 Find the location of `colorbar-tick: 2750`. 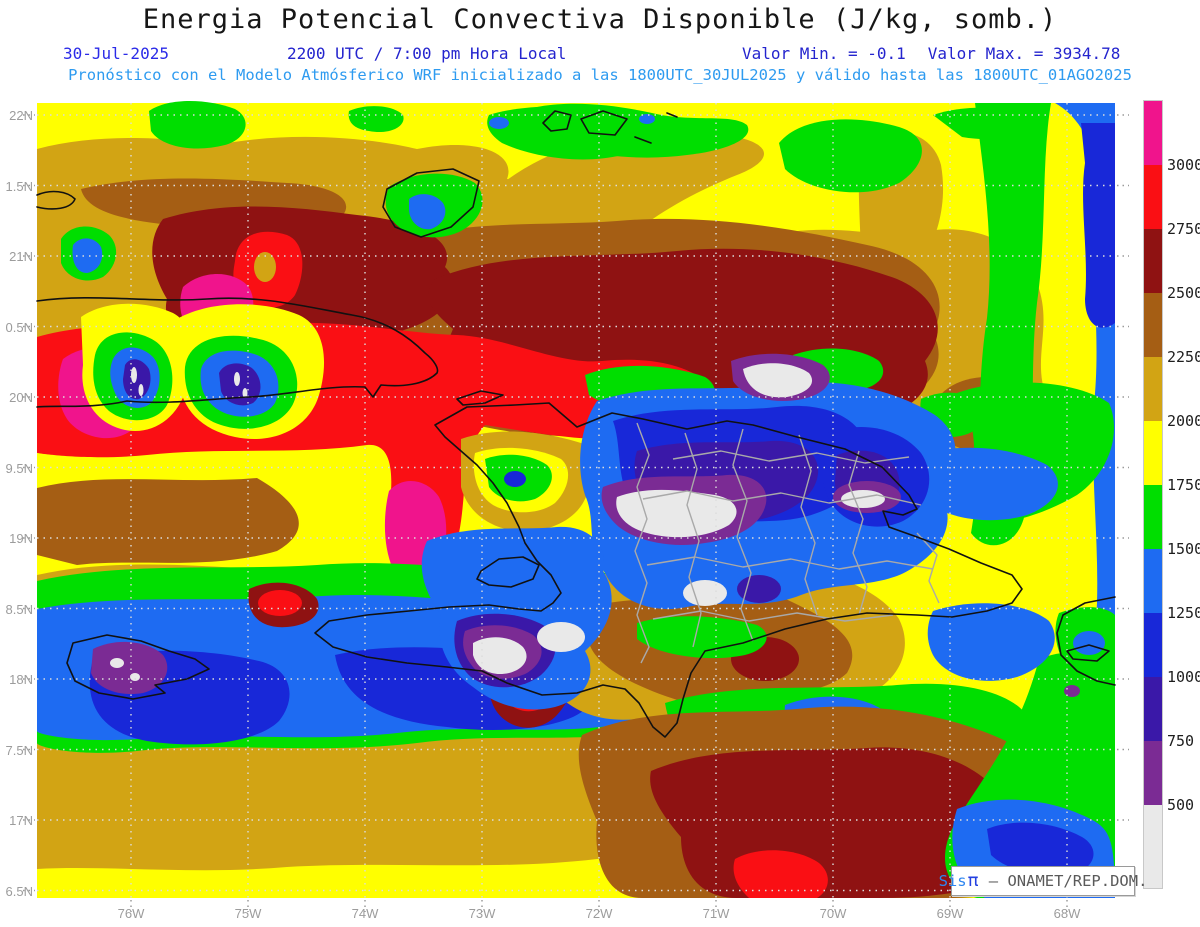

colorbar-tick: 2750 is located at coordinates (1183, 229).